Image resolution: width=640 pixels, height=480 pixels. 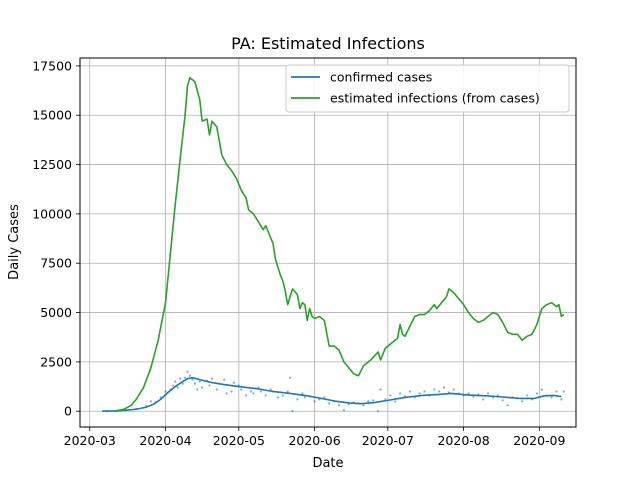 I want to click on x-axis-label: Date, so click(x=327, y=463).